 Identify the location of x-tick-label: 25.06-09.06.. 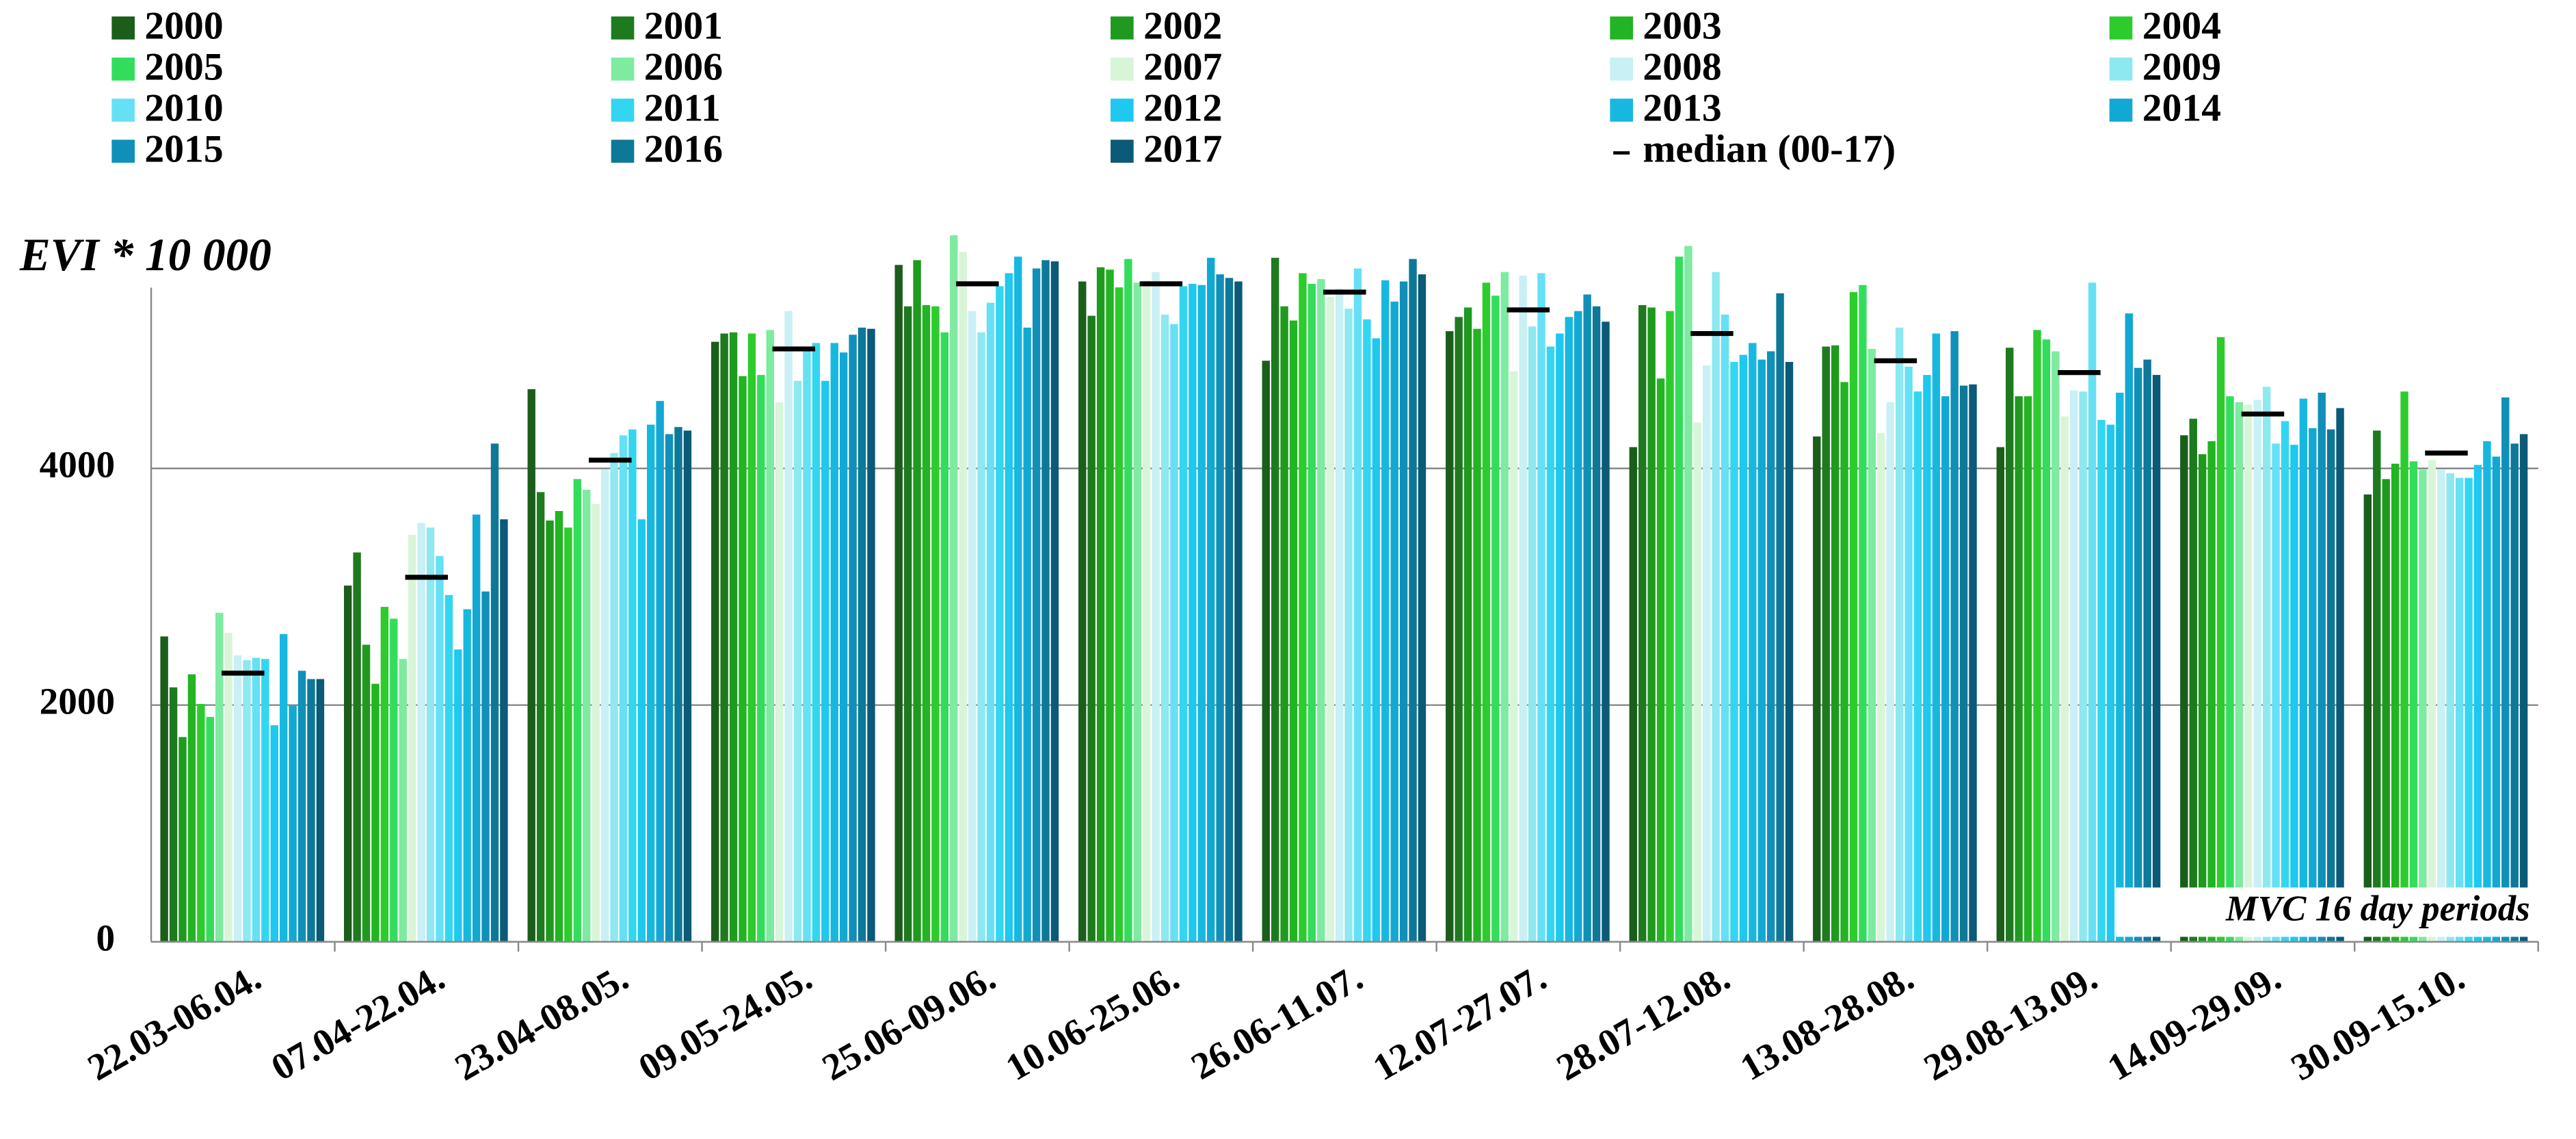
(908, 1022).